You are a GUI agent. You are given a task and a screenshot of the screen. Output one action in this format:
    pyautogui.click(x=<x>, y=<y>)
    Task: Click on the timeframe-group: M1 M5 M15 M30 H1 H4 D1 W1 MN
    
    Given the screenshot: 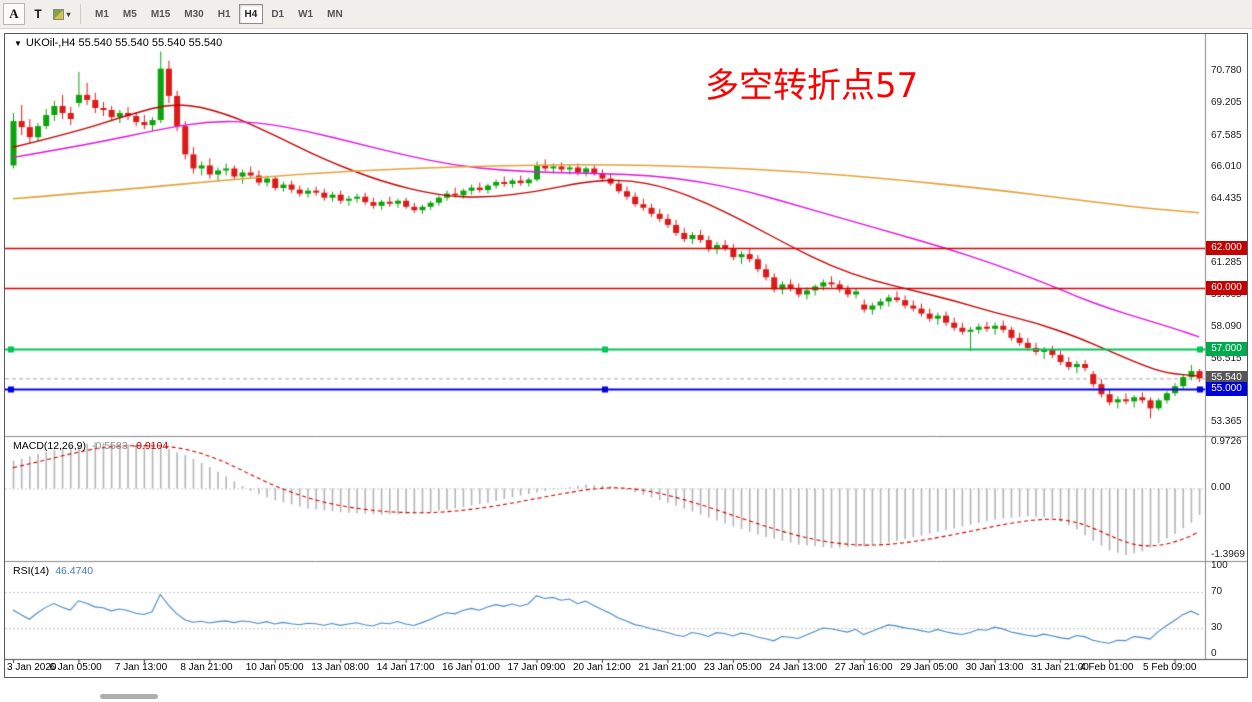 What is the action you would take?
    pyautogui.click(x=219, y=14)
    